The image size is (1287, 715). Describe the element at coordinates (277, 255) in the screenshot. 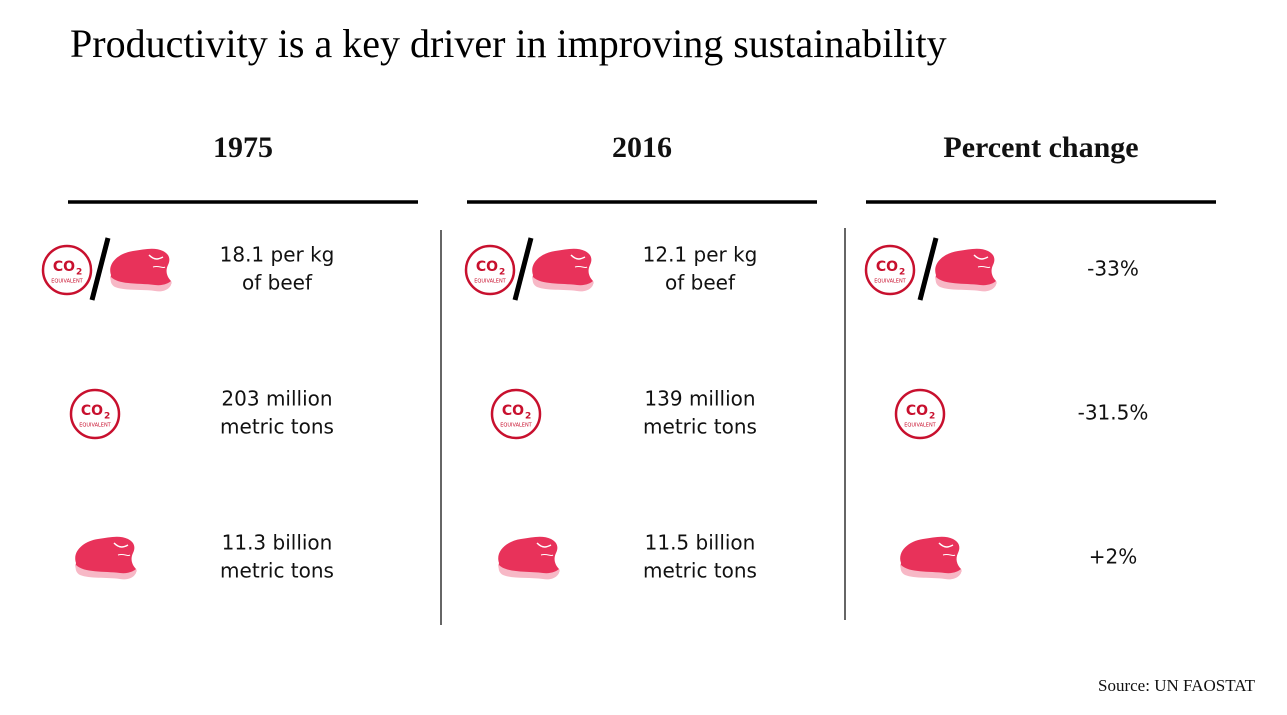

I see `cell-text: 18.1 per kg` at that location.